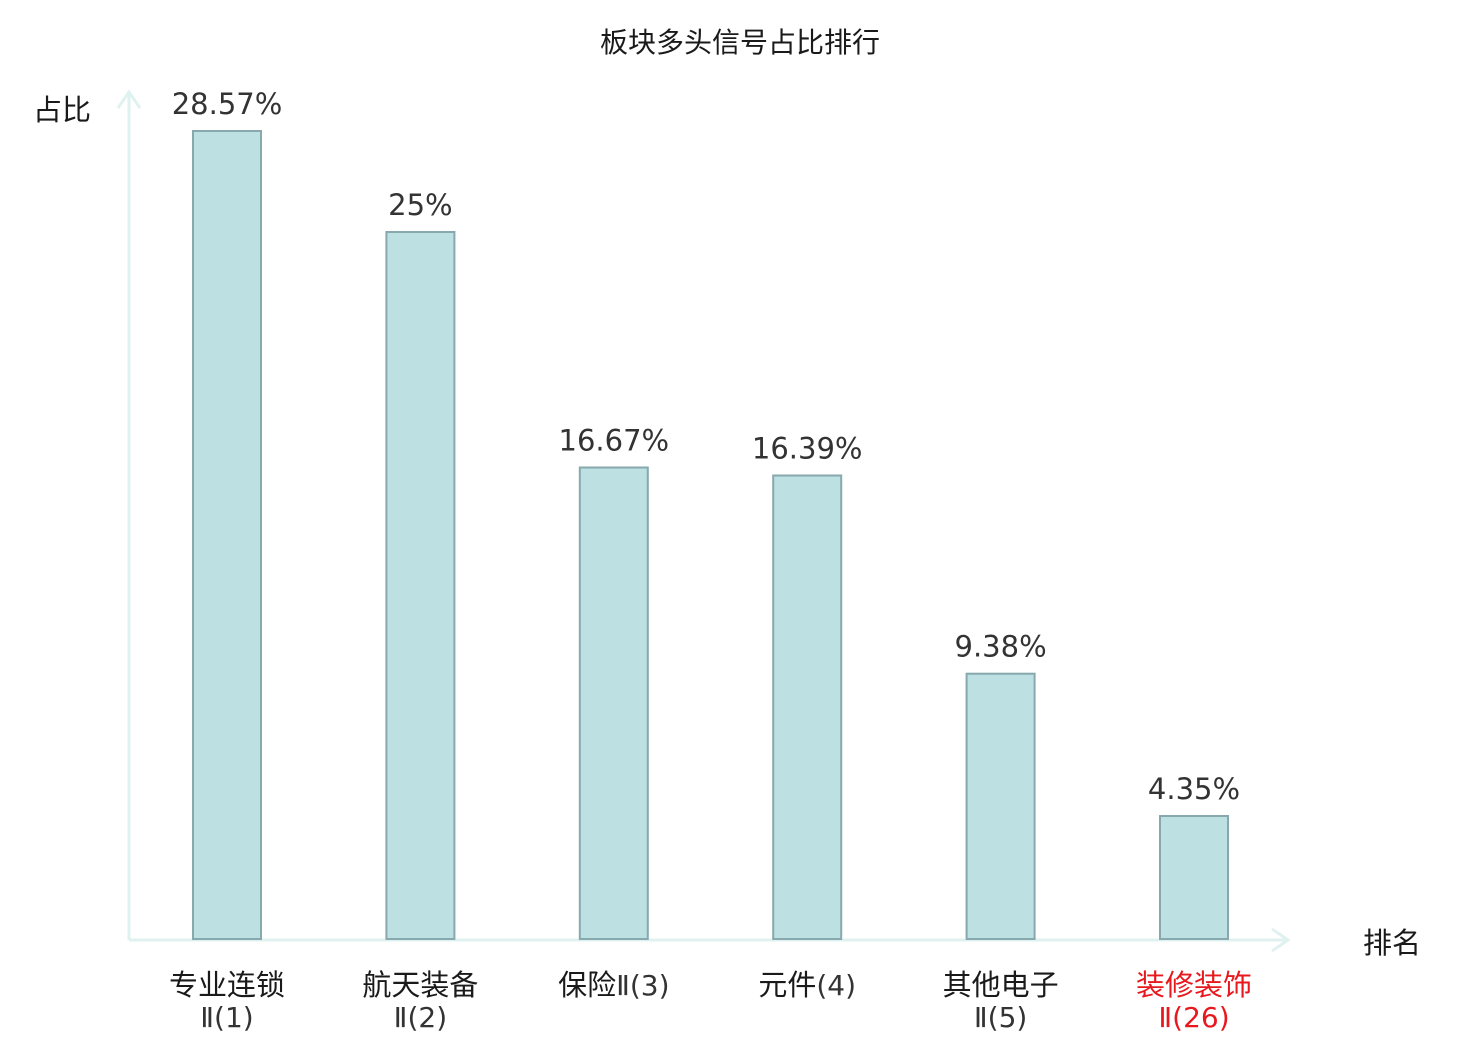 Image resolution: width=1480 pixels, height=1044 pixels. I want to click on x-tick-label: 元件(4), so click(807, 985).